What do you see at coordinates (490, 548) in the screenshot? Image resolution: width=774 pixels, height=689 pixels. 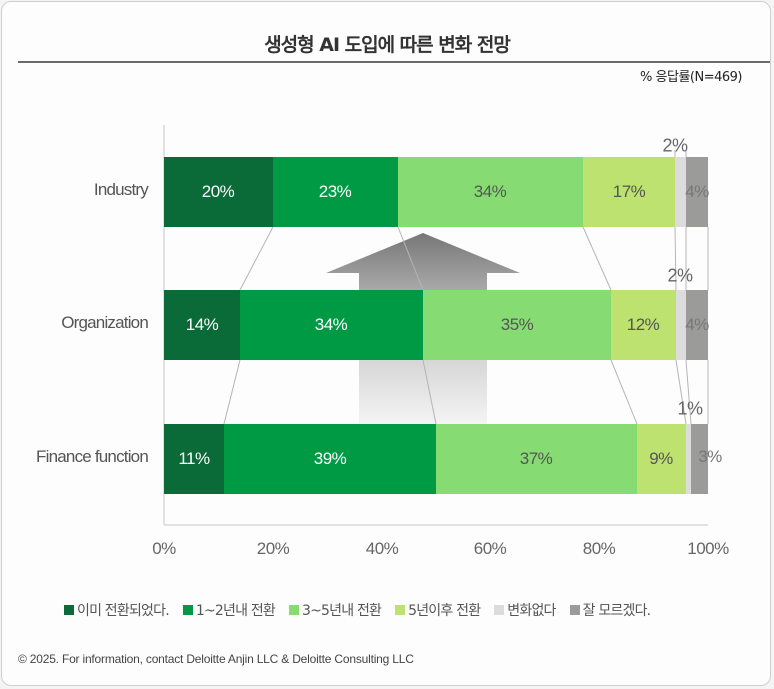 I see `x-tick: 60%` at bounding box center [490, 548].